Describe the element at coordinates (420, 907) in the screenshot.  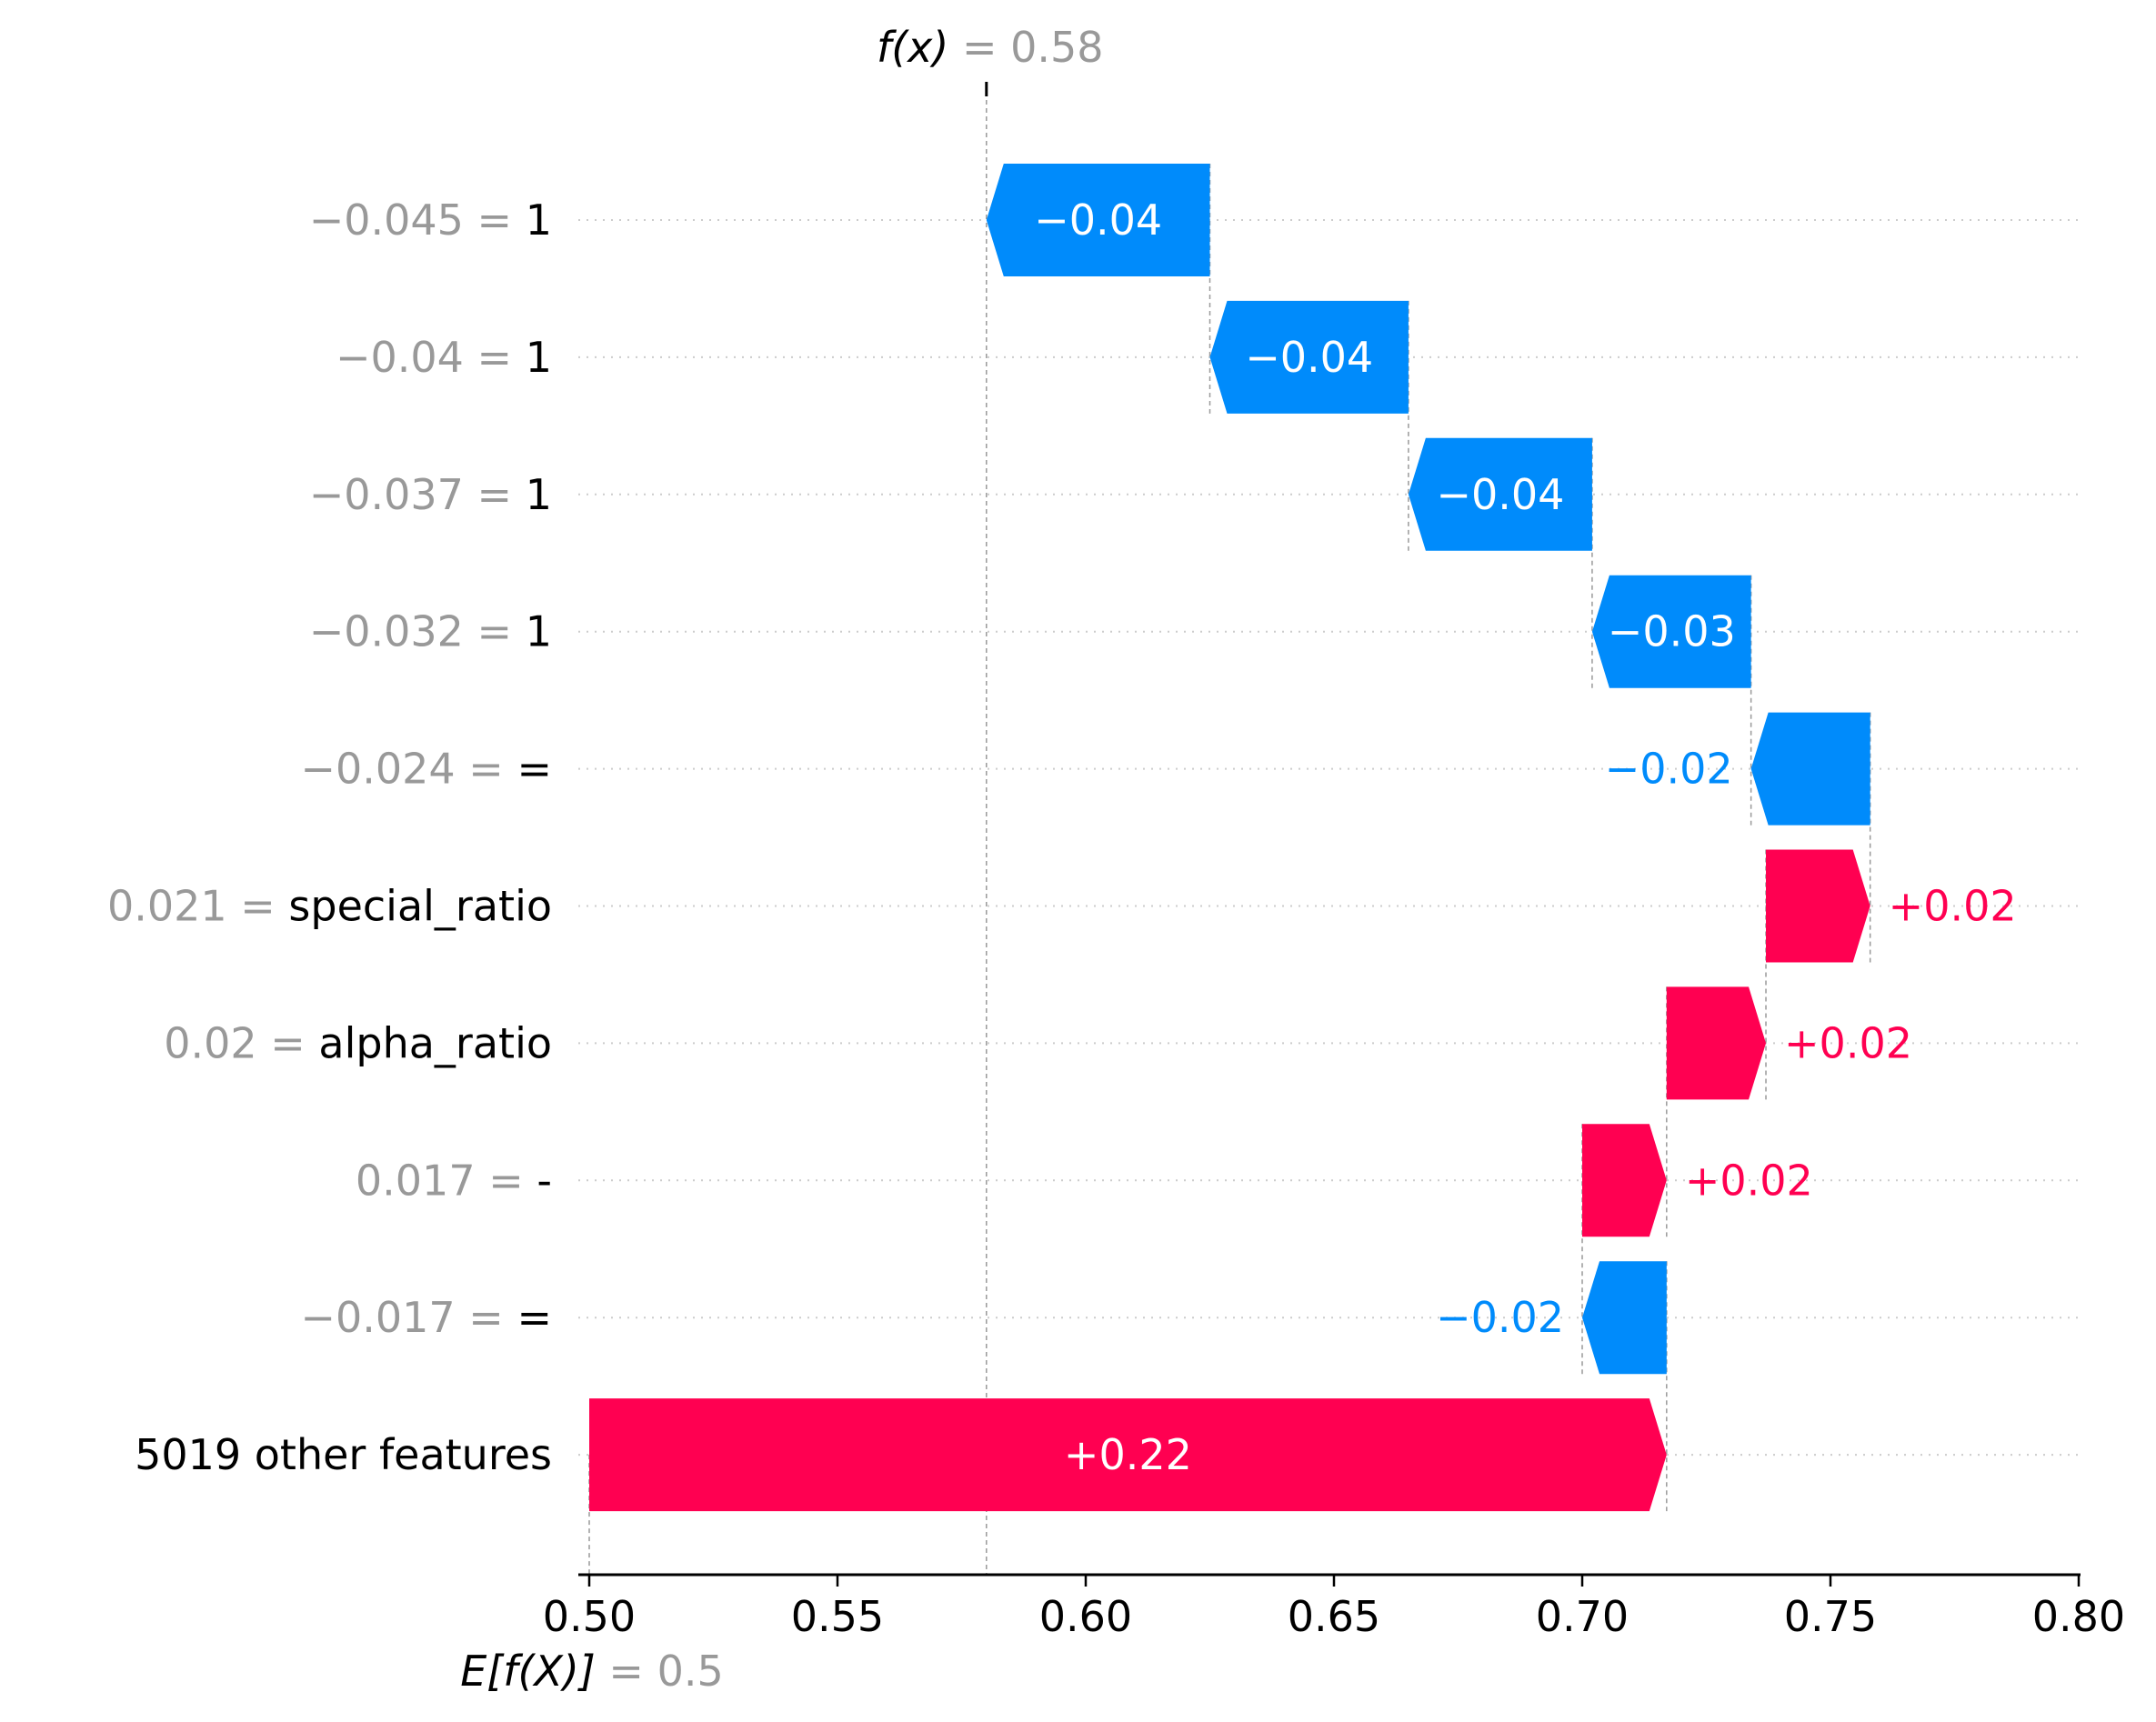
I see `feature-name-text: special_ratio` at that location.